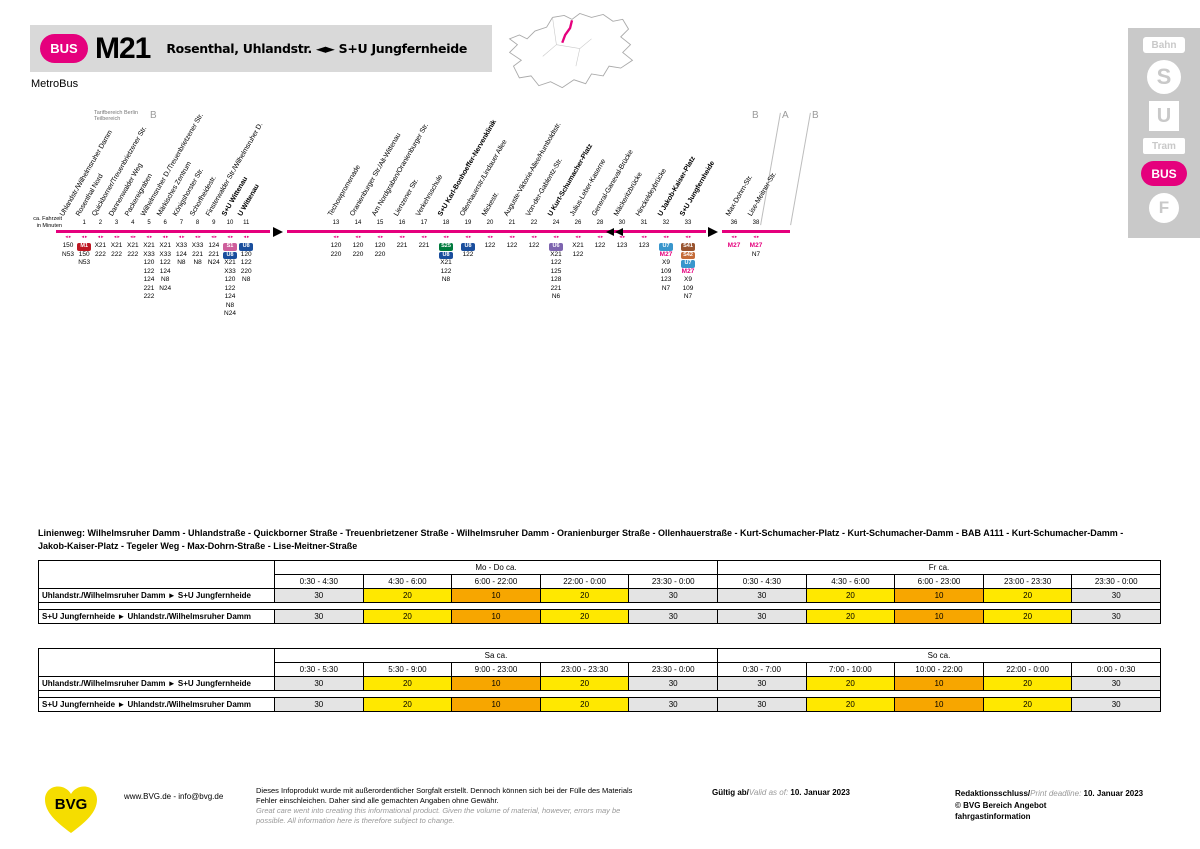 The width and height of the screenshot is (1200, 849). What do you see at coordinates (815, 115) in the screenshot?
I see `zone-letter-b2: B` at bounding box center [815, 115].